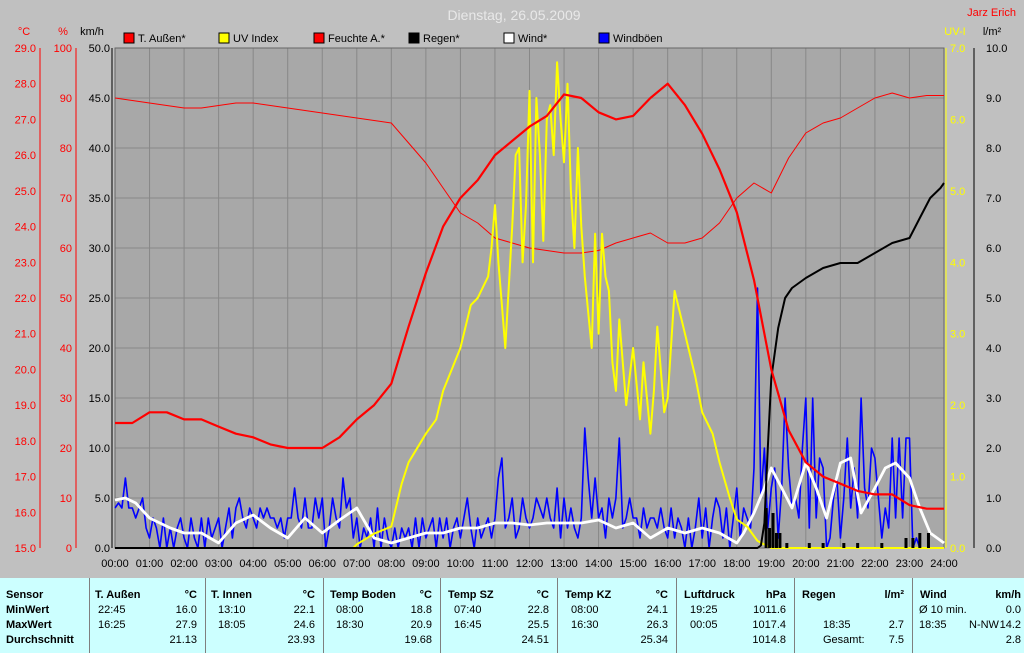 The width and height of the screenshot is (1024, 653). What do you see at coordinates (769, 610) in the screenshot?
I see `min-value: 1011.6` at bounding box center [769, 610].